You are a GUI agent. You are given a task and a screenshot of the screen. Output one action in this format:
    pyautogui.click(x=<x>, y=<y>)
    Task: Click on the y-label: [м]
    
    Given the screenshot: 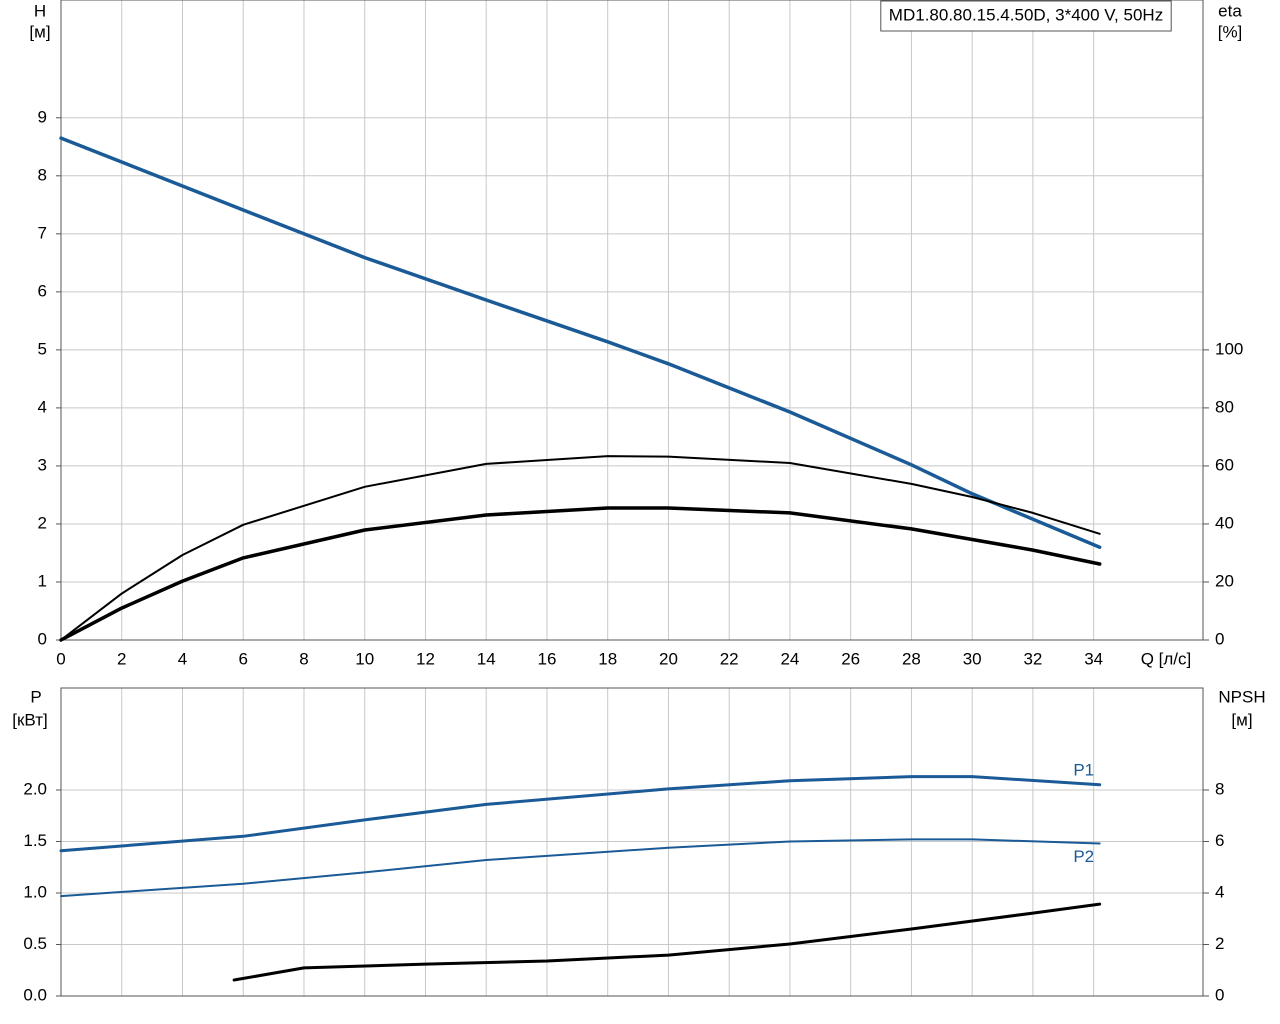 What is the action you would take?
    pyautogui.click(x=39, y=31)
    